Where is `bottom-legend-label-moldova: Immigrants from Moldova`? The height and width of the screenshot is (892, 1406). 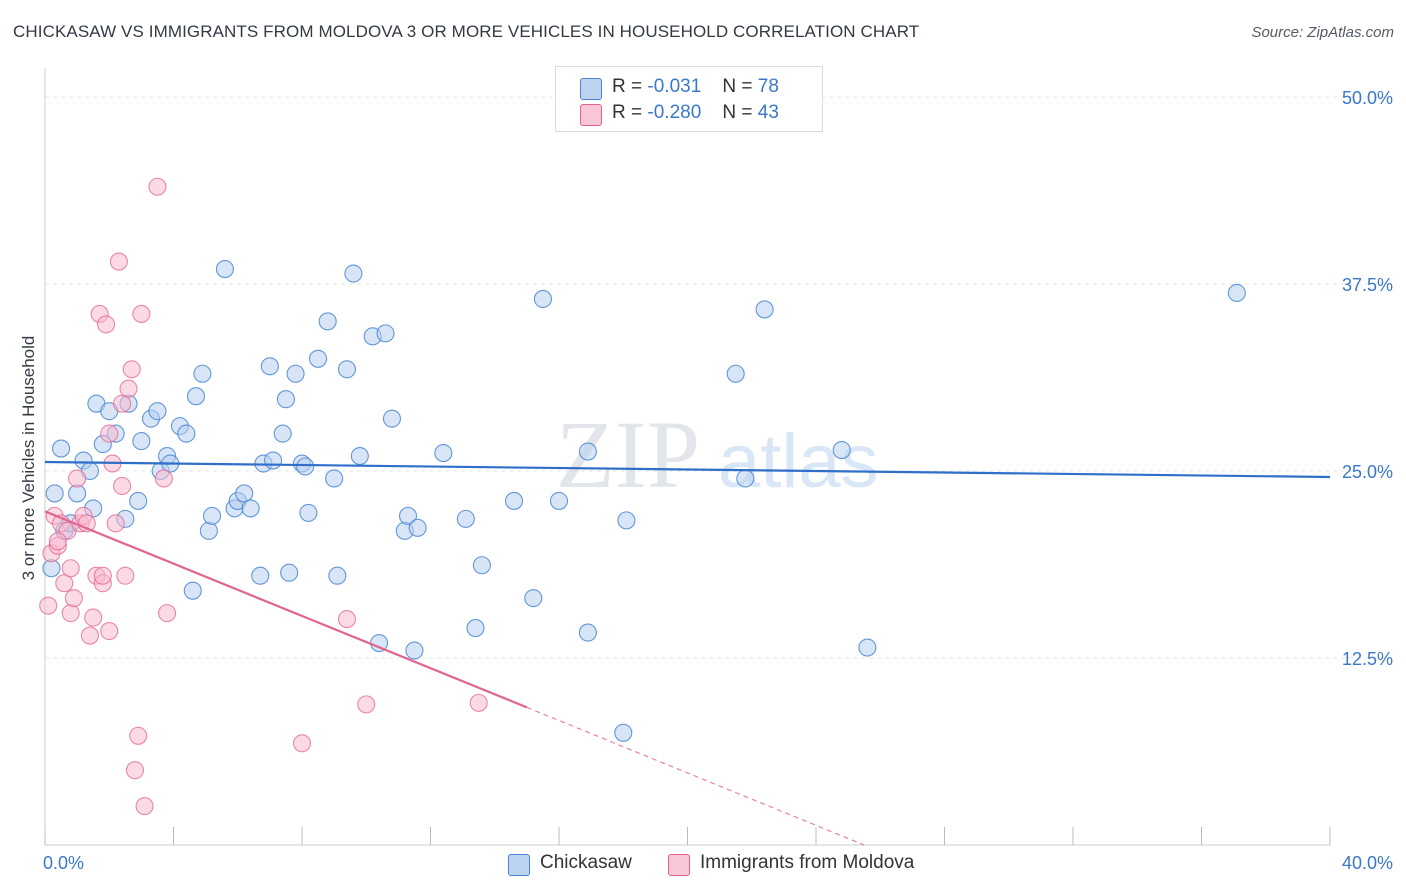 bottom-legend-label-moldova: Immigrants from Moldova is located at coordinates (807, 862).